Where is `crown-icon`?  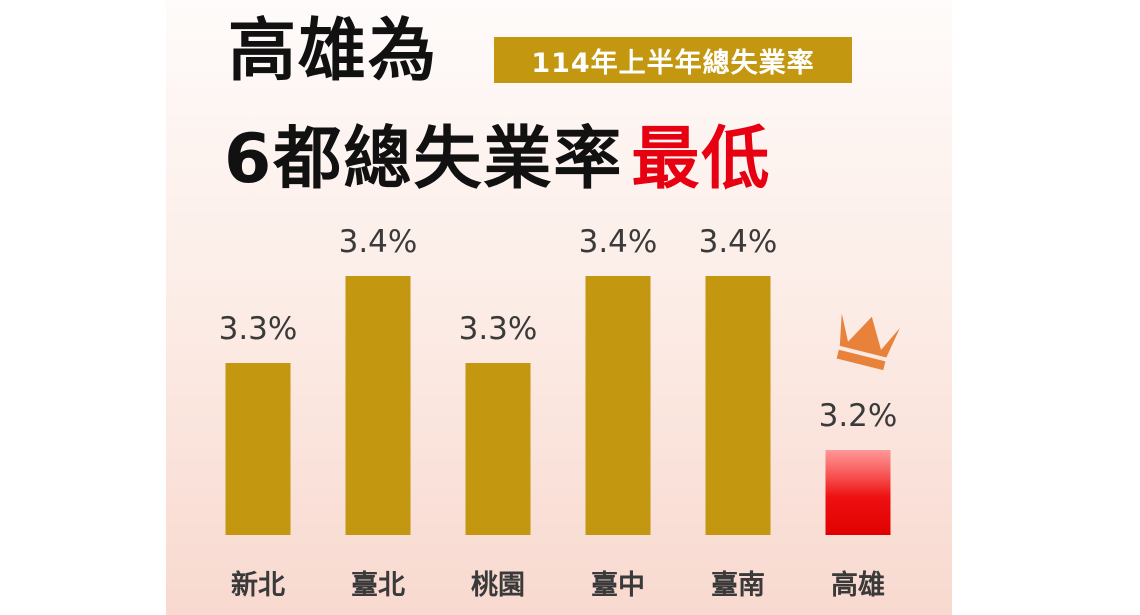 crown-icon is located at coordinates (868, 342).